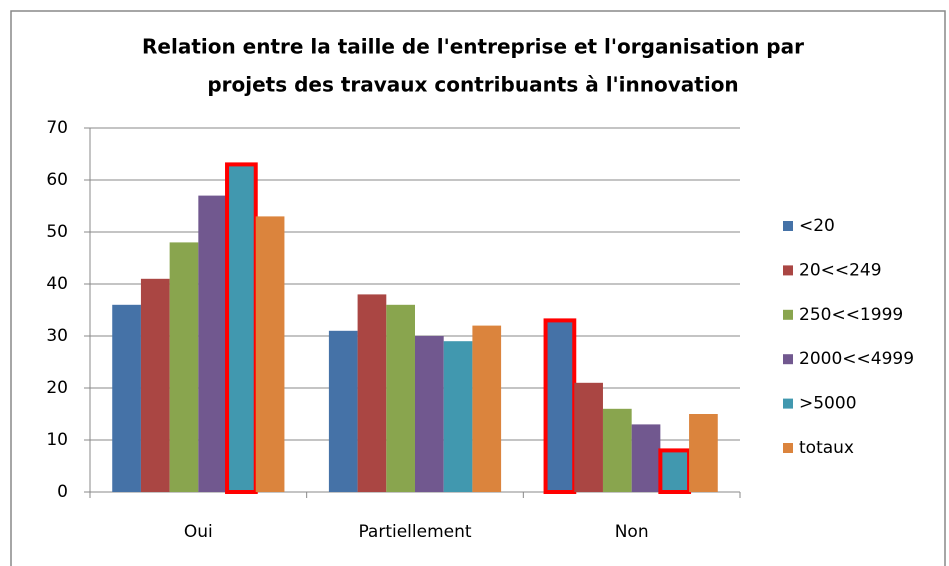 This screenshot has width=949, height=566. I want to click on x-tick-label: Non, so click(632, 532).